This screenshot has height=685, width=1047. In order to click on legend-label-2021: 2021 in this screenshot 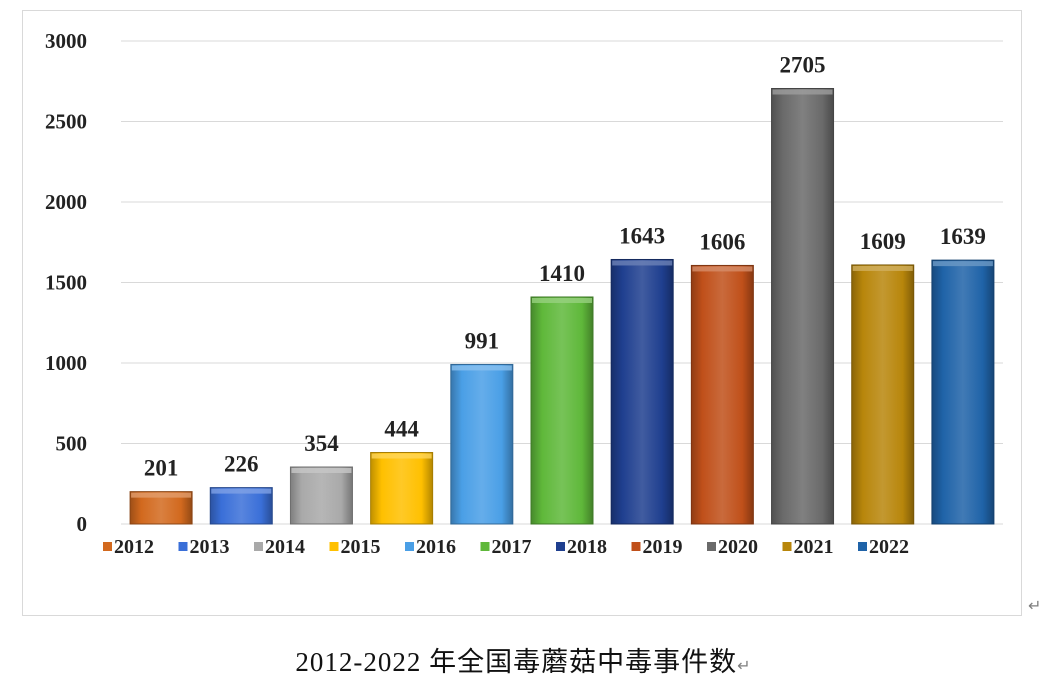, I will do `click(814, 547)`.